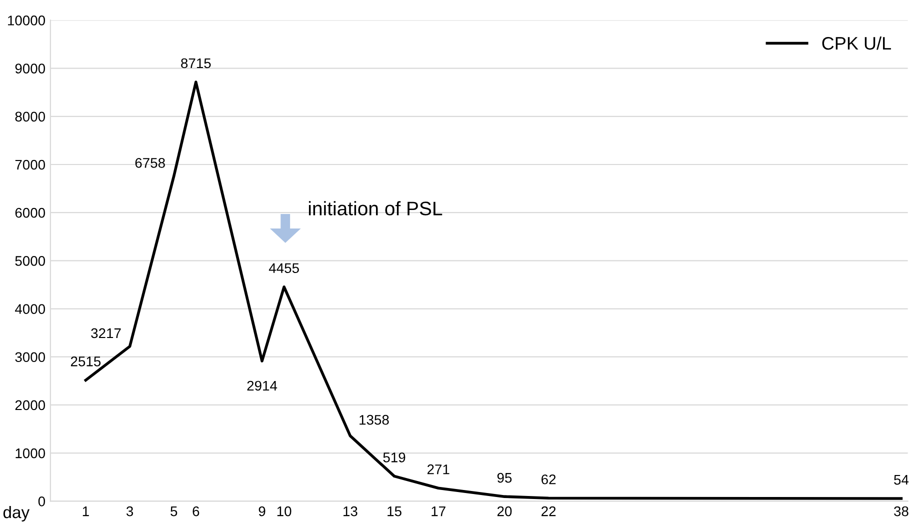  What do you see at coordinates (27, 21) in the screenshot?
I see `y-tick-label: 10000` at bounding box center [27, 21].